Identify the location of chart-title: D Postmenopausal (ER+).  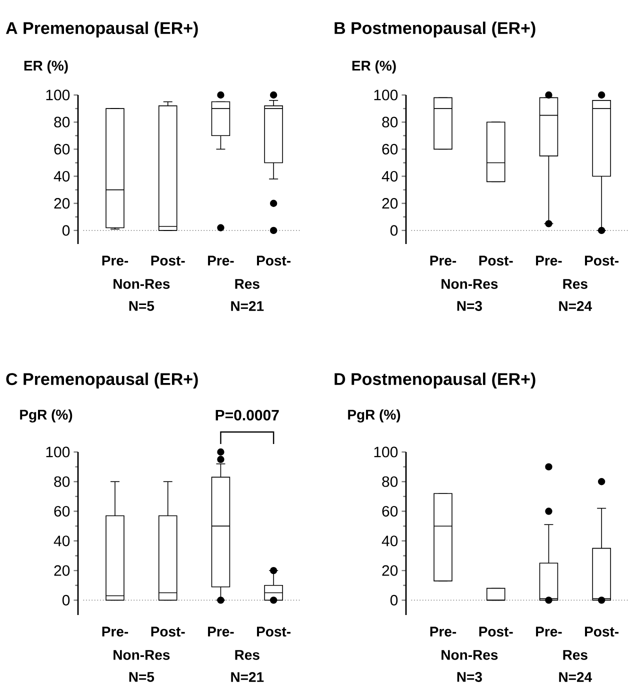
(435, 380).